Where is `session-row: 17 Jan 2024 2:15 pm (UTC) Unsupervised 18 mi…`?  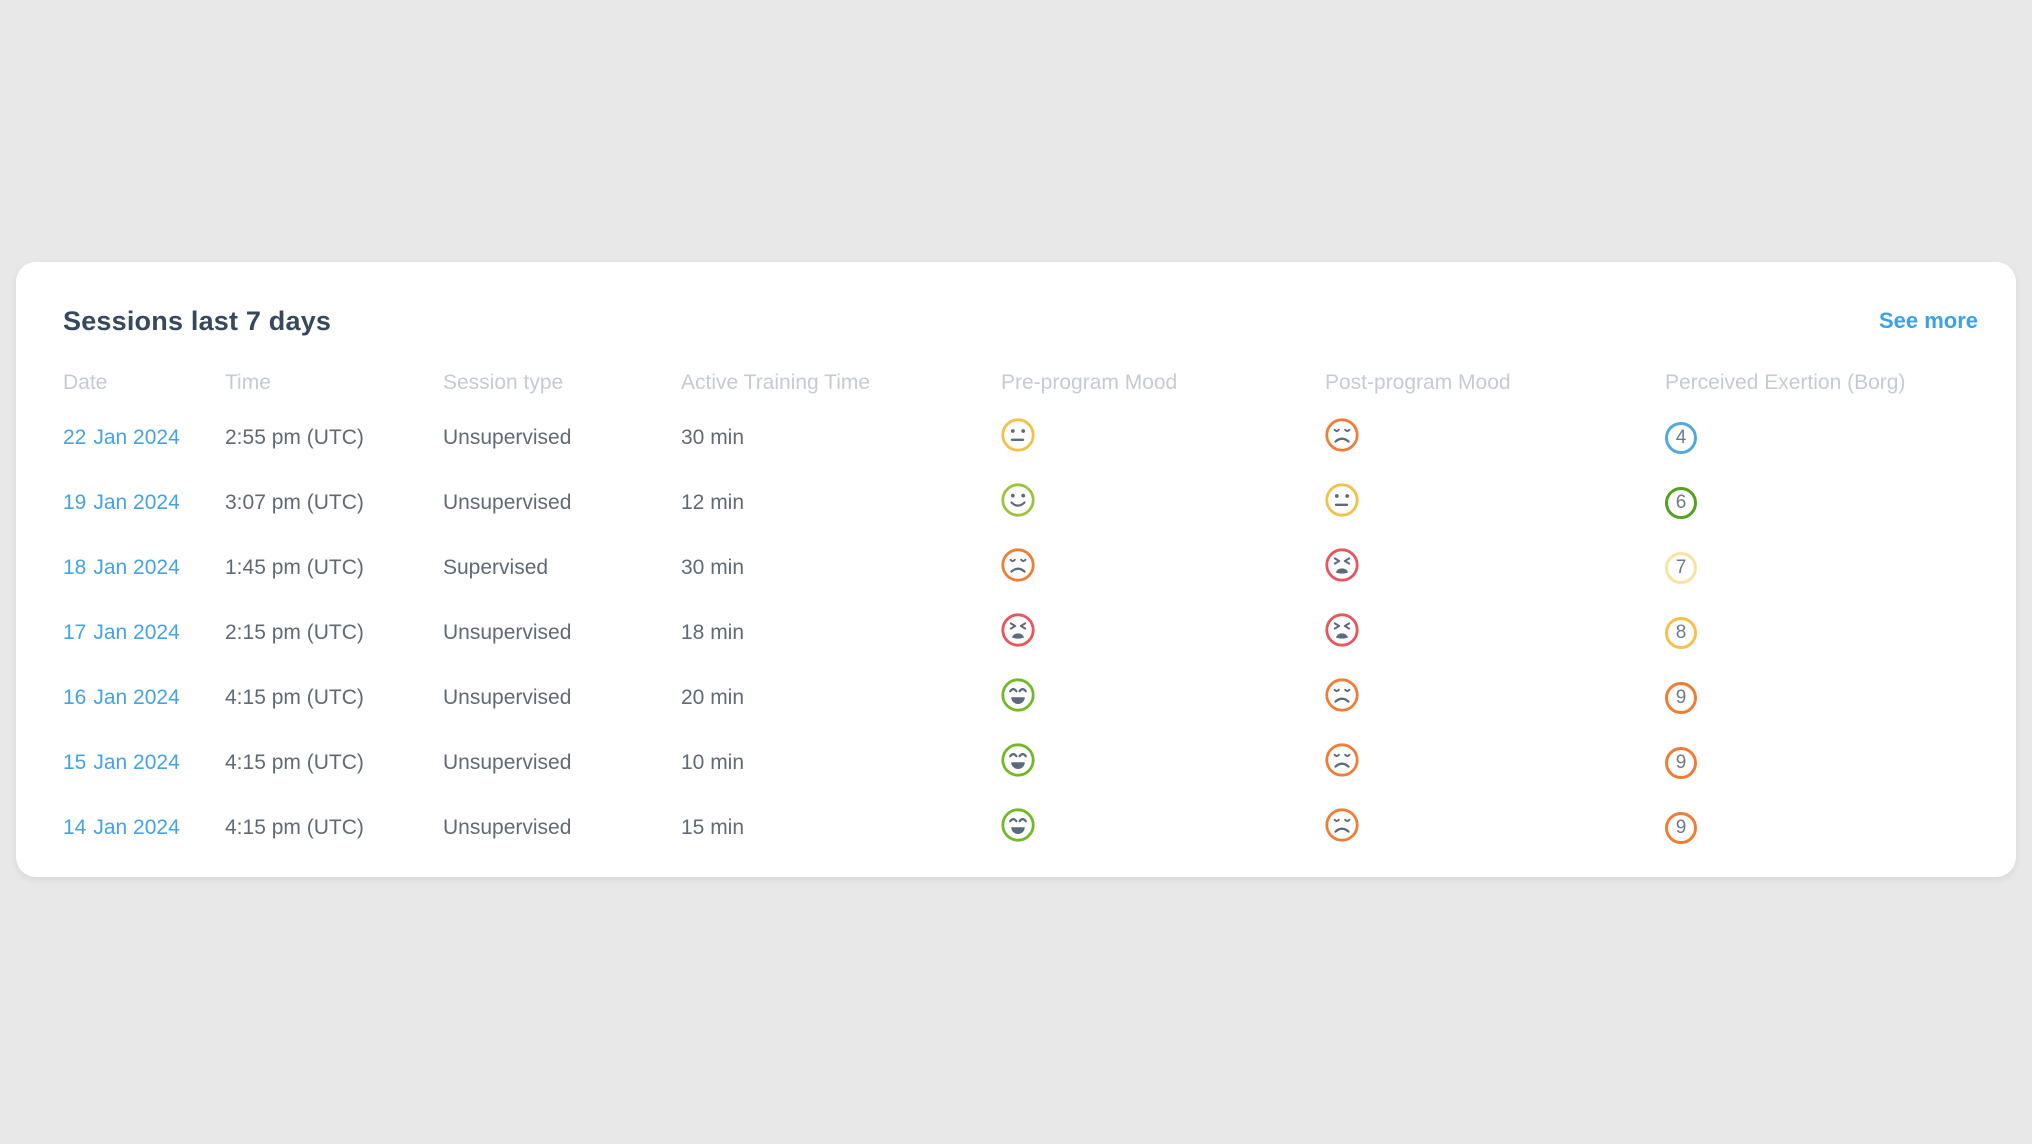
session-row: 17 Jan 2024 2:15 pm (UTC) Unsupervised 18 mi… is located at coordinates (1020, 632).